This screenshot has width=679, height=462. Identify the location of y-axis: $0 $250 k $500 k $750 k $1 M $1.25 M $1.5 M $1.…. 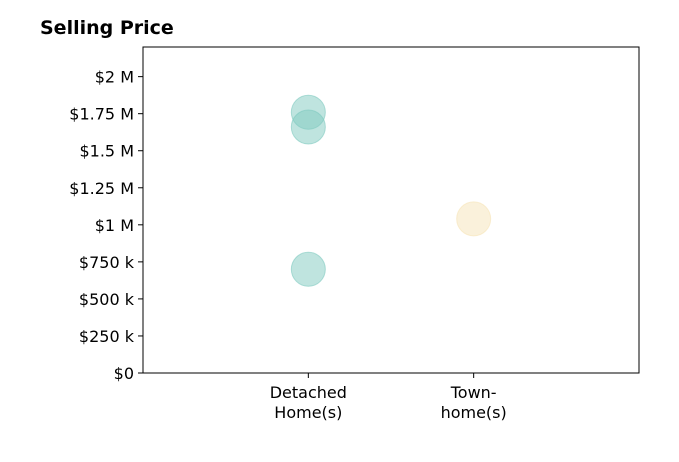
(106, 225).